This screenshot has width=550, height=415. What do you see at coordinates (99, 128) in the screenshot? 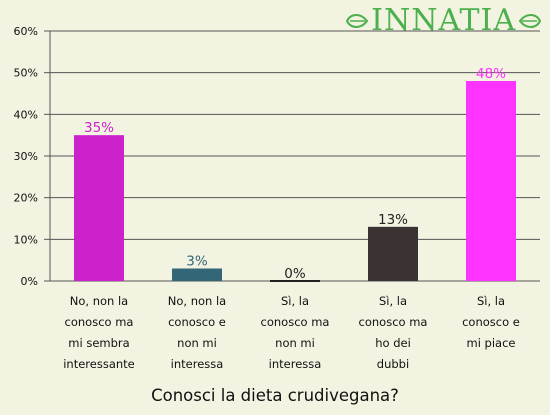
I see `value-label: 35%` at bounding box center [99, 128].